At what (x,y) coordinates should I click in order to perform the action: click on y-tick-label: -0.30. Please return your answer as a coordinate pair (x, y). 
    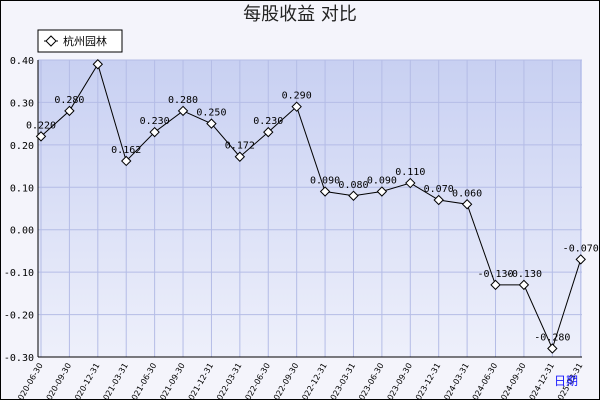
    Looking at the image, I should click on (19, 358).